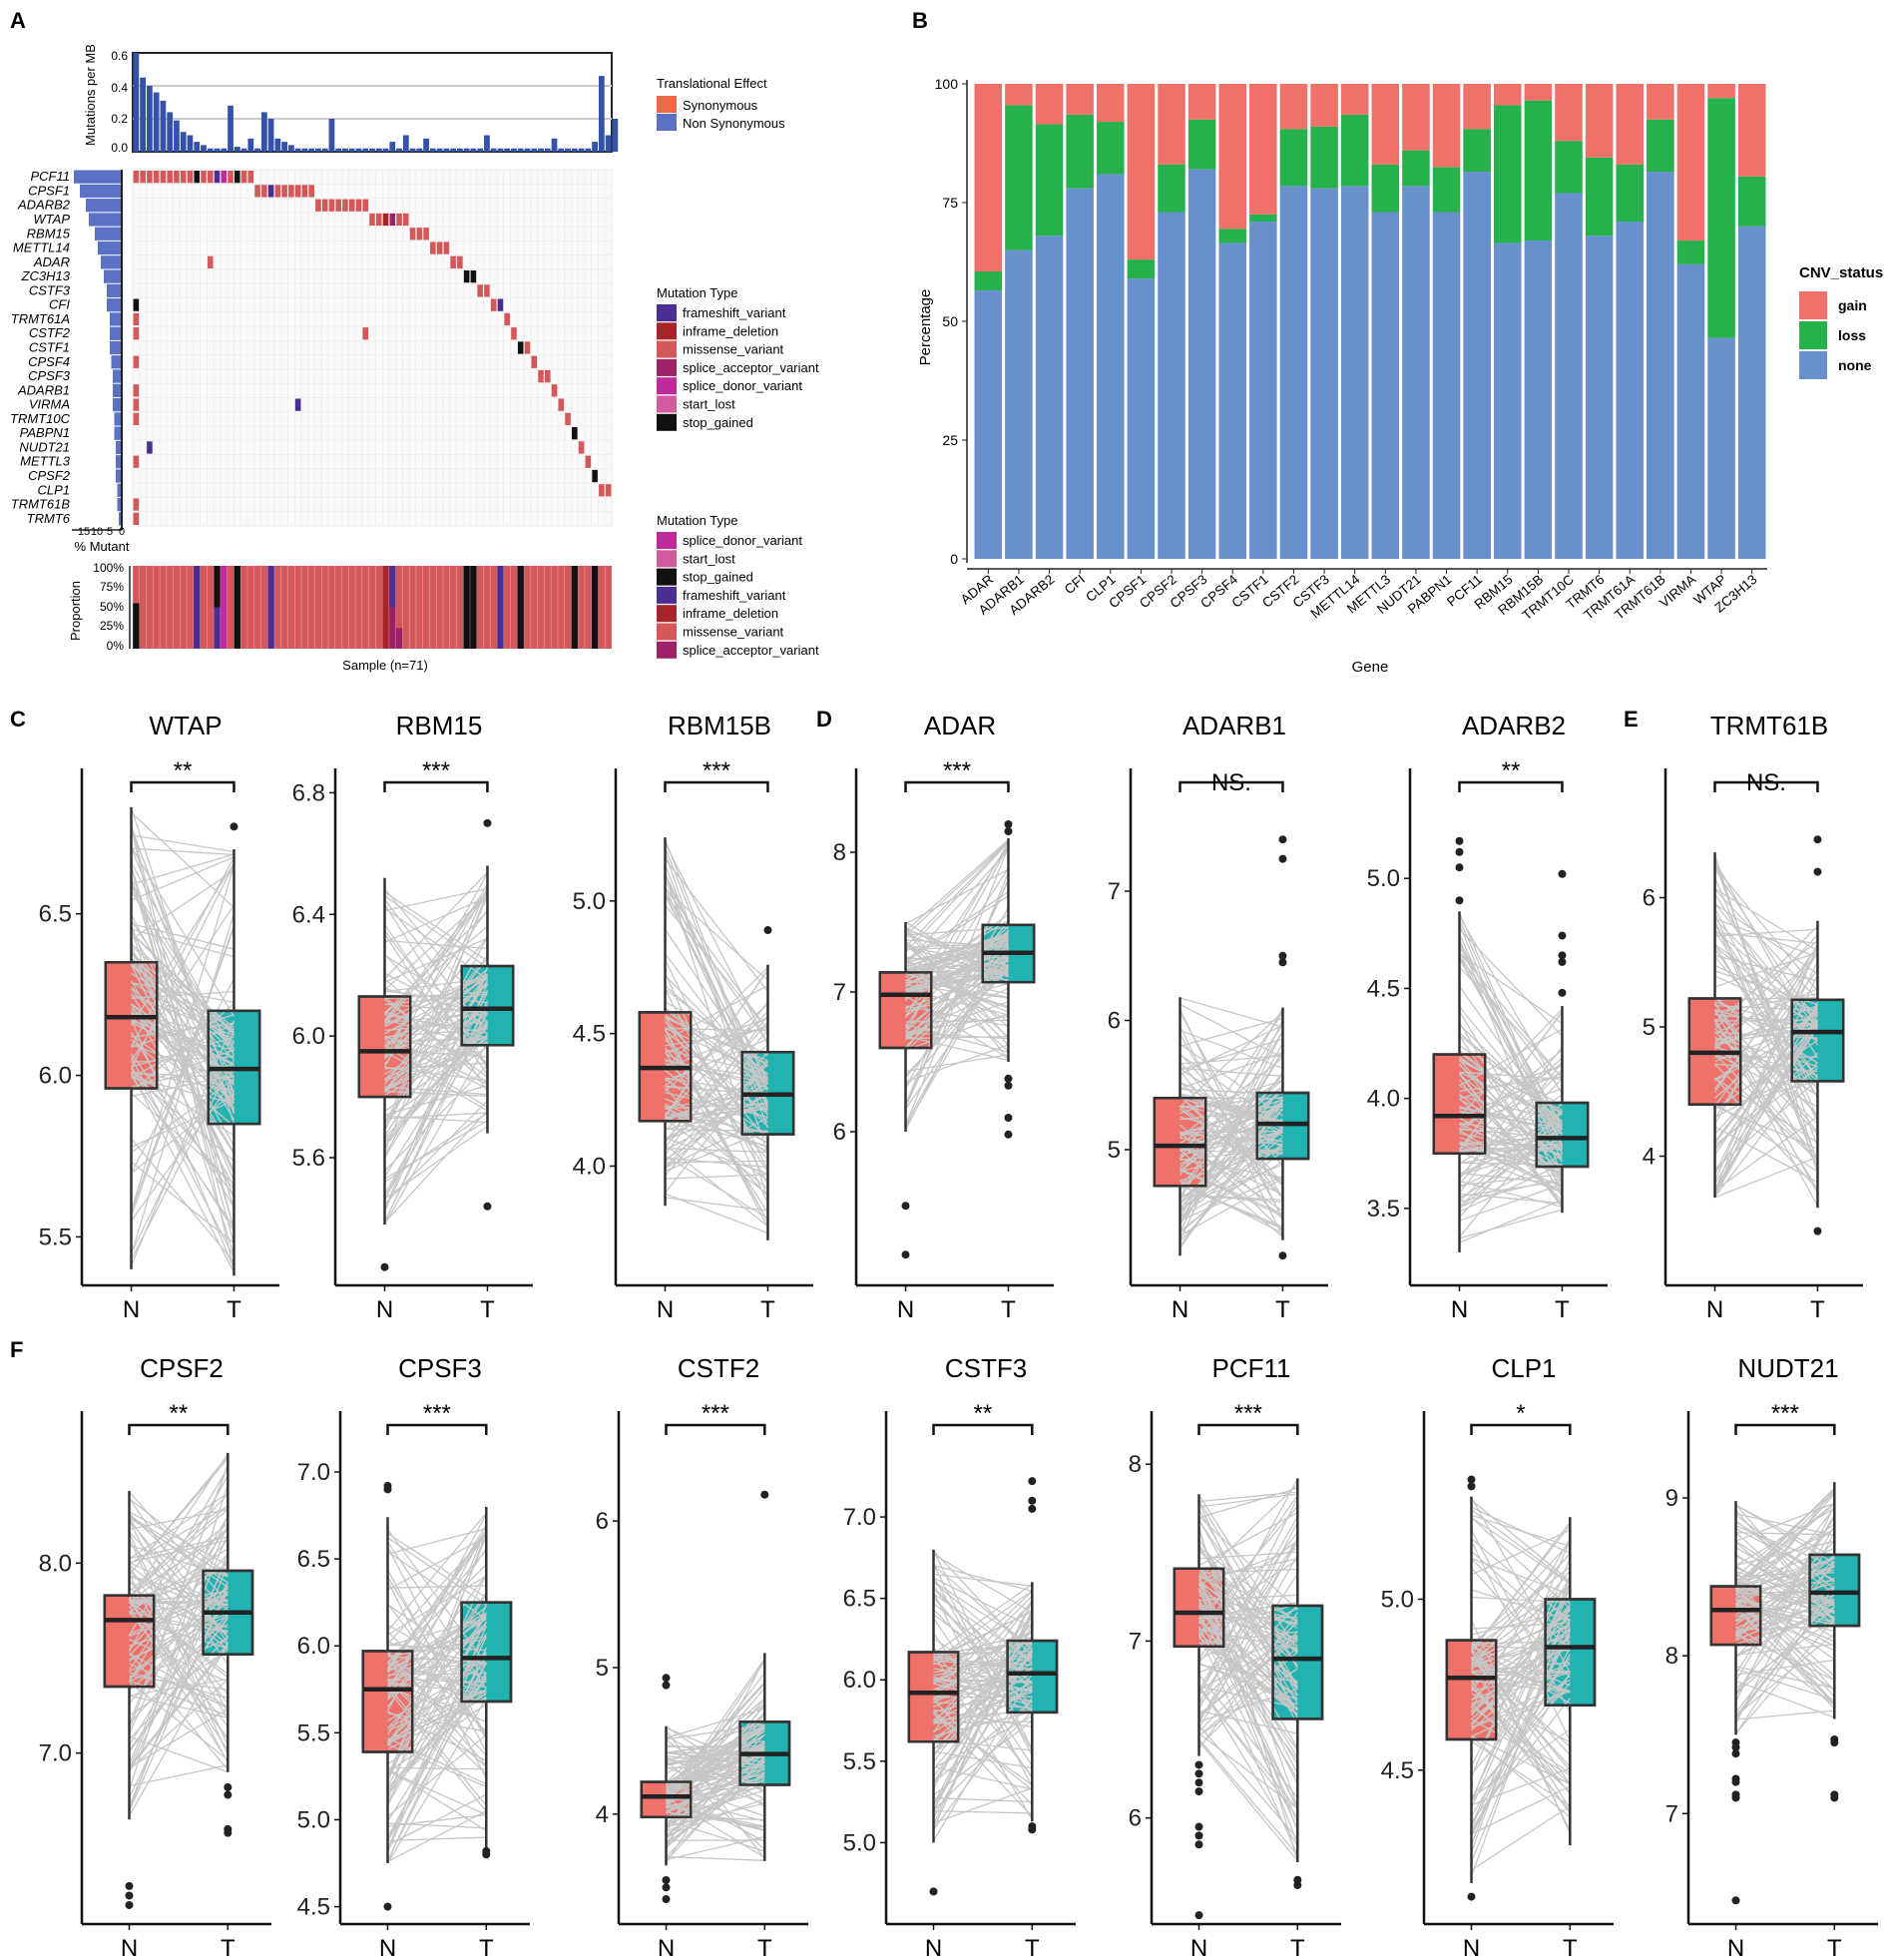 The height and width of the screenshot is (1960, 1893). Describe the element at coordinates (1671, 1498) in the screenshot. I see `y-tick-label: 9` at that location.